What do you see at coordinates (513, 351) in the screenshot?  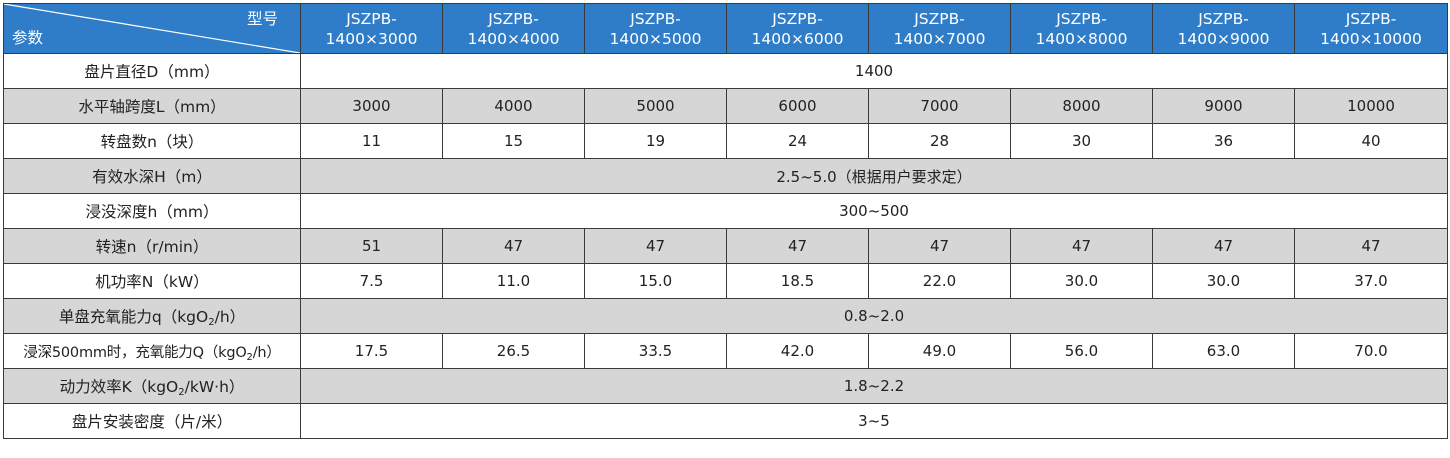 I see `value-cell: 26.5` at bounding box center [513, 351].